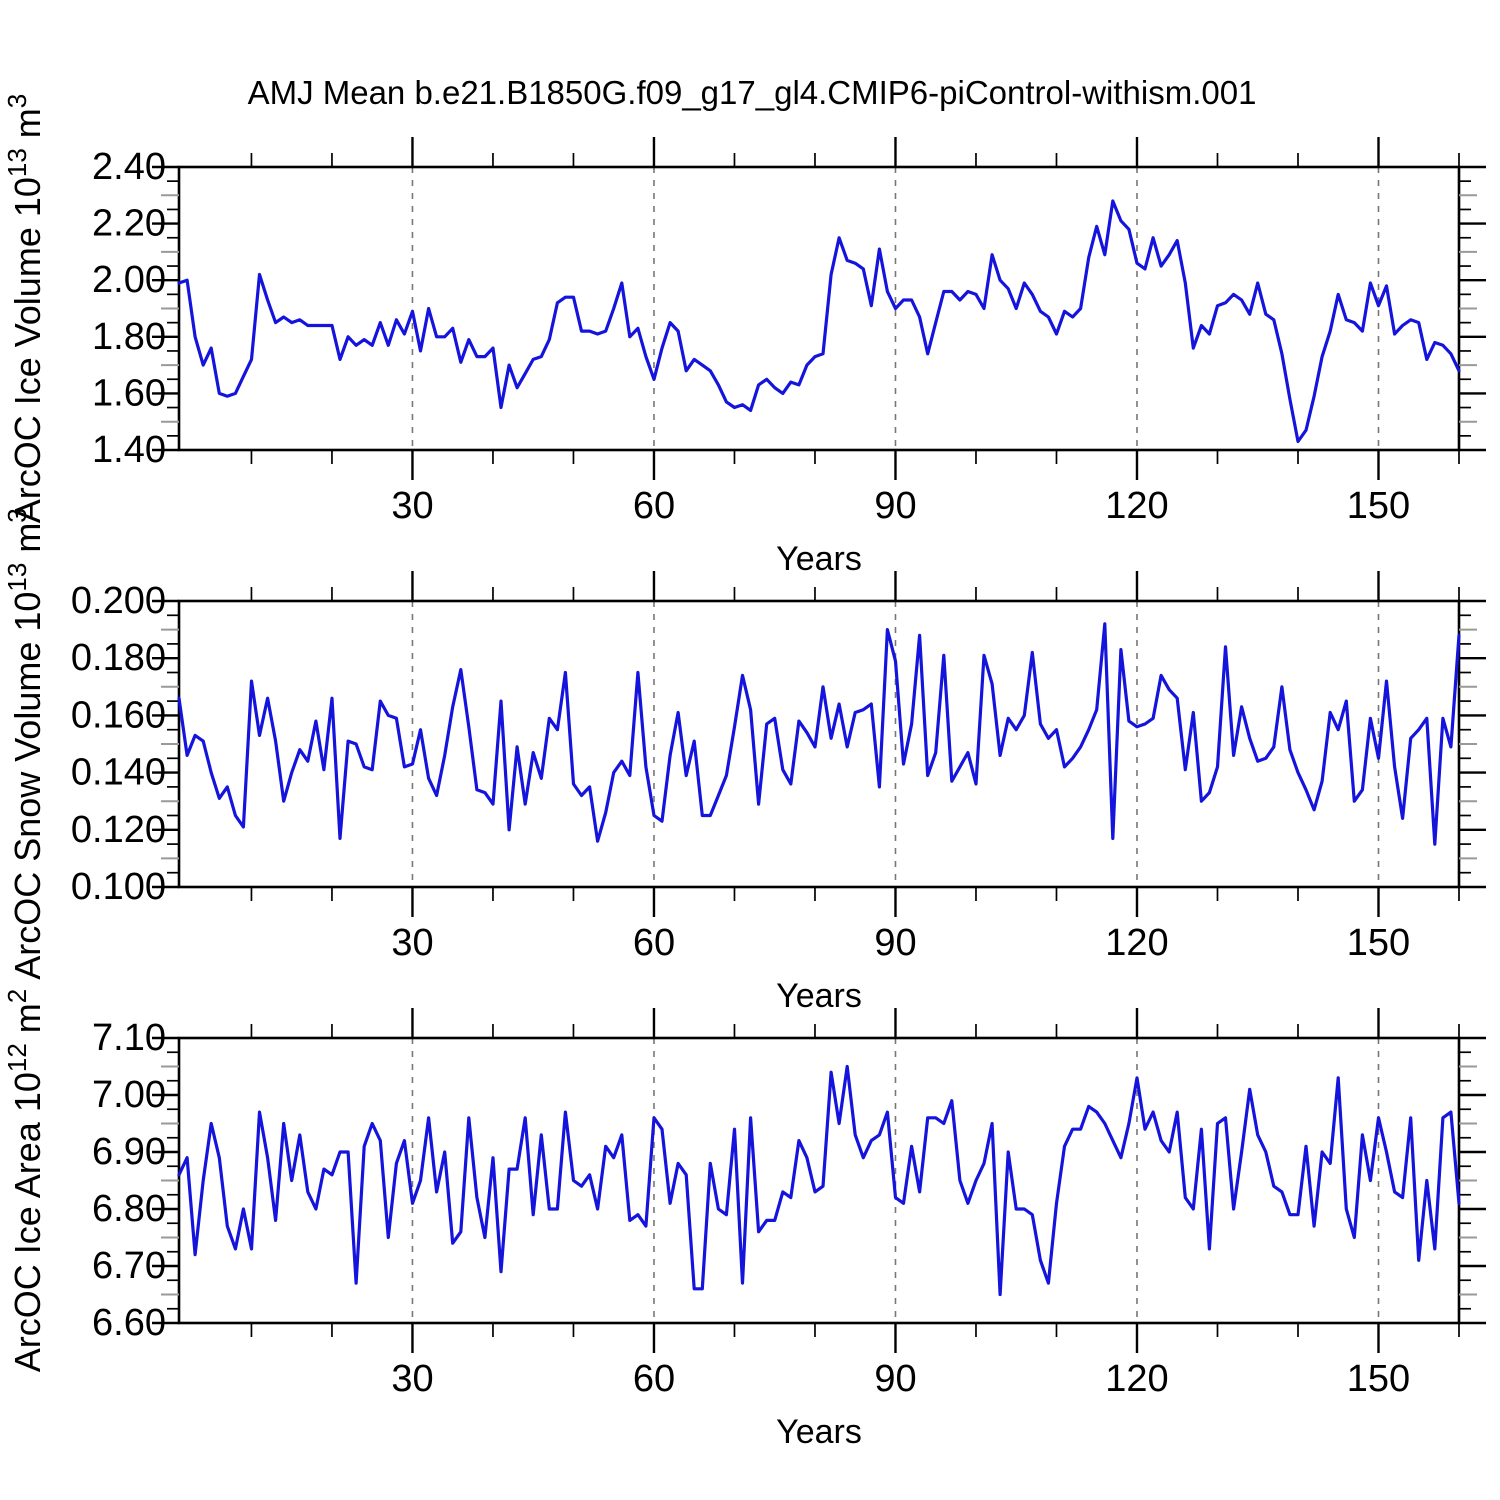 The width and height of the screenshot is (1500, 1500). I want to click on y-tick-label: 6.80, so click(129, 1209).